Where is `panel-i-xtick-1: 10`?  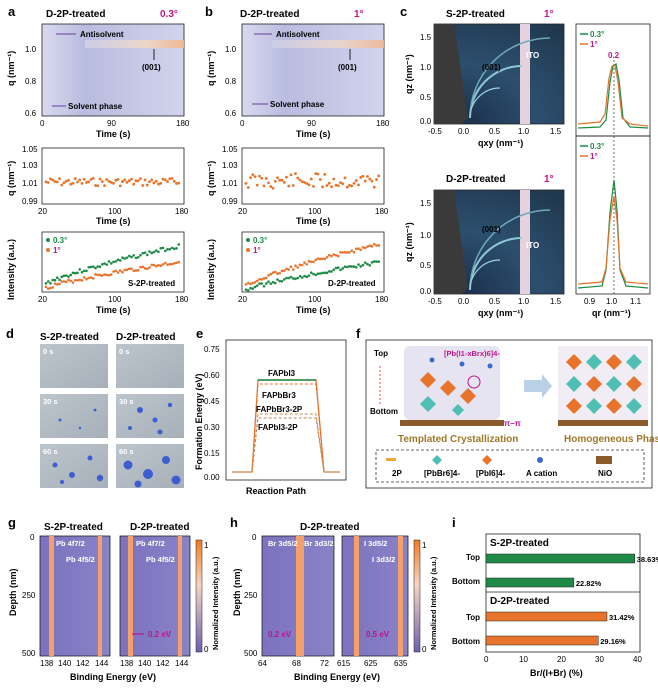 panel-i-xtick-1: 10 is located at coordinates (523, 659).